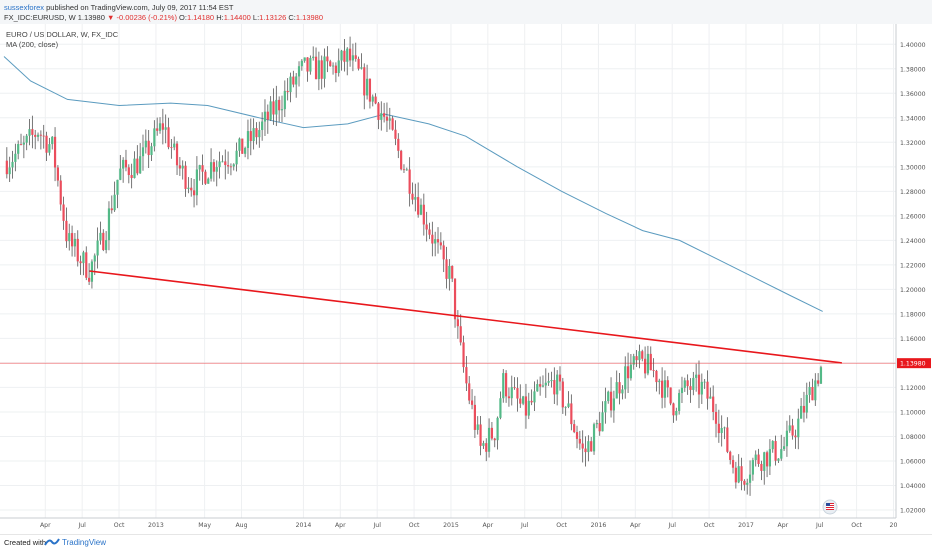 The height and width of the screenshot is (551, 932). I want to click on trend-line, so click(465, 317).